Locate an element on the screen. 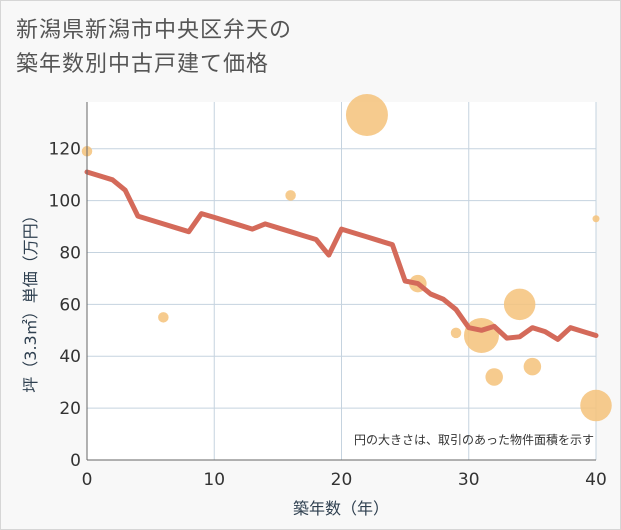 The width and height of the screenshot is (621, 530). y-tick-label: 20 is located at coordinates (70, 409).